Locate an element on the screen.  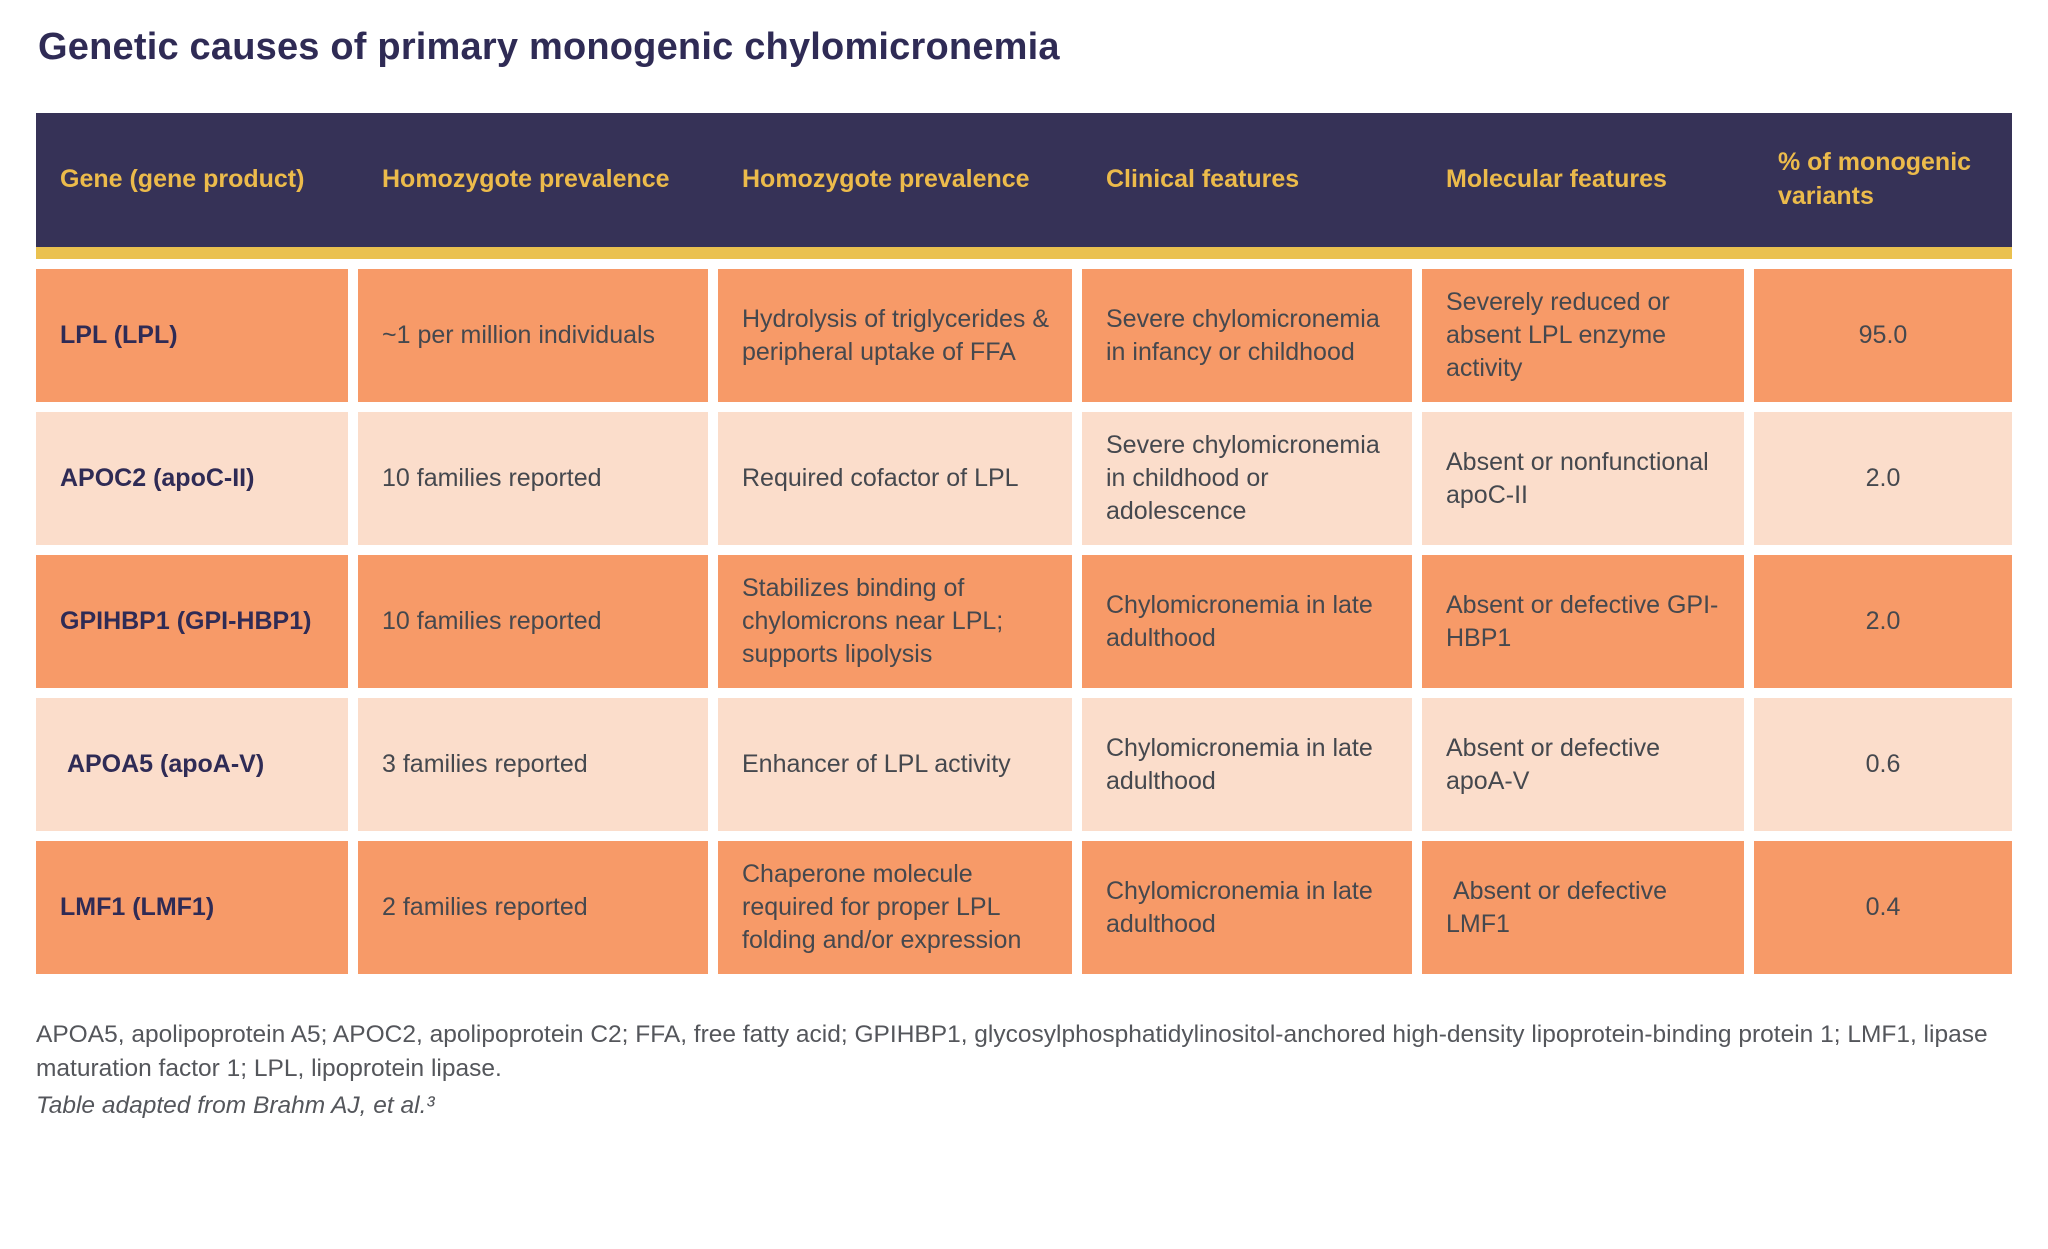
source-attribution: Table adapted from Brahm AJ, et al.³ is located at coordinates (235, 1105).